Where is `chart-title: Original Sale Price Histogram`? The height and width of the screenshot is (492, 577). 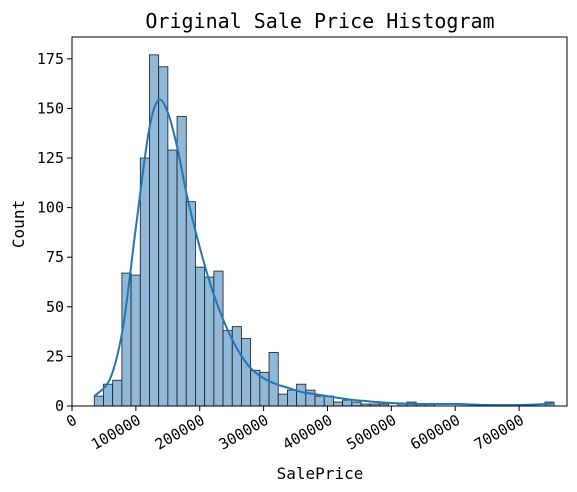
chart-title: Original Sale Price Histogram is located at coordinates (319, 21).